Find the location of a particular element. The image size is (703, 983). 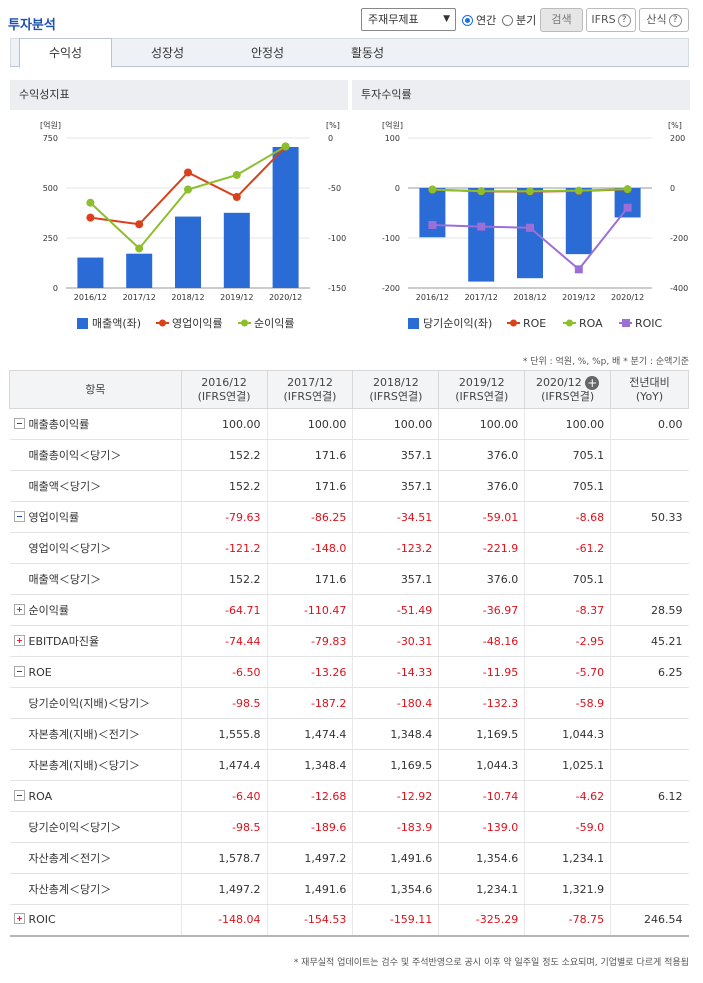

period: 2016/12 is located at coordinates (224, 382).